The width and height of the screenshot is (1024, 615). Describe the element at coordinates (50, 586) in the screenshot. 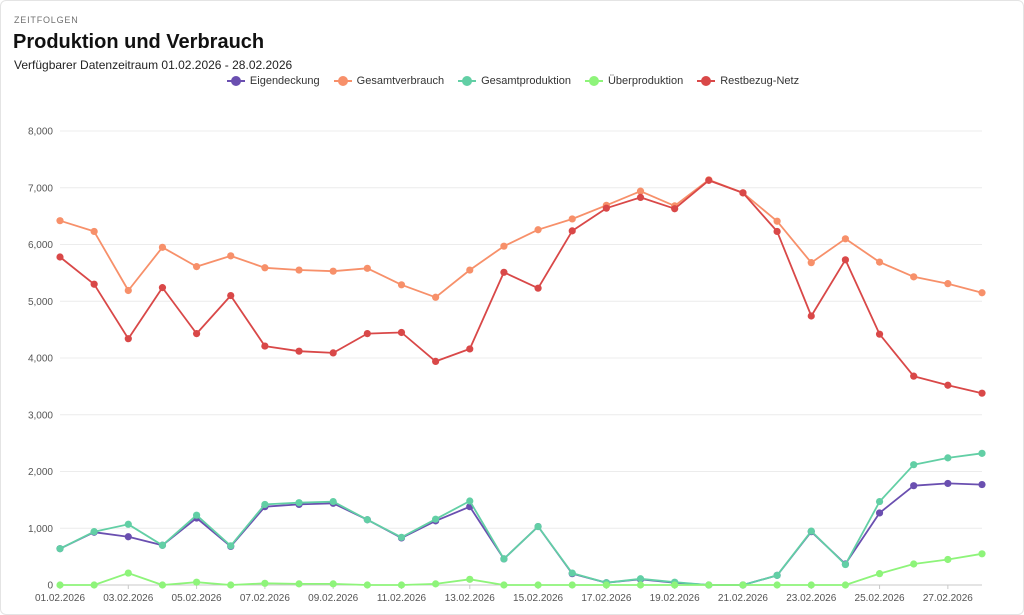

I see `y-tick-label: 0` at that location.